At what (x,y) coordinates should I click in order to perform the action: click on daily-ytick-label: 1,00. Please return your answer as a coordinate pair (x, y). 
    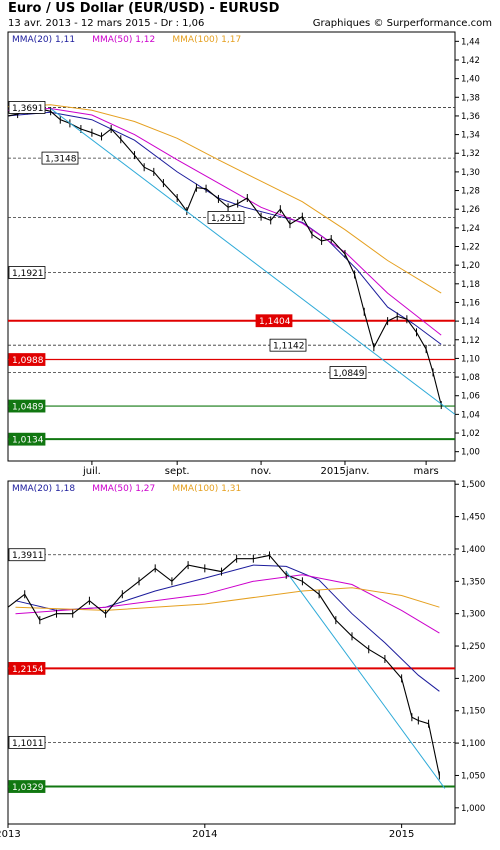
    Looking at the image, I should click on (470, 453).